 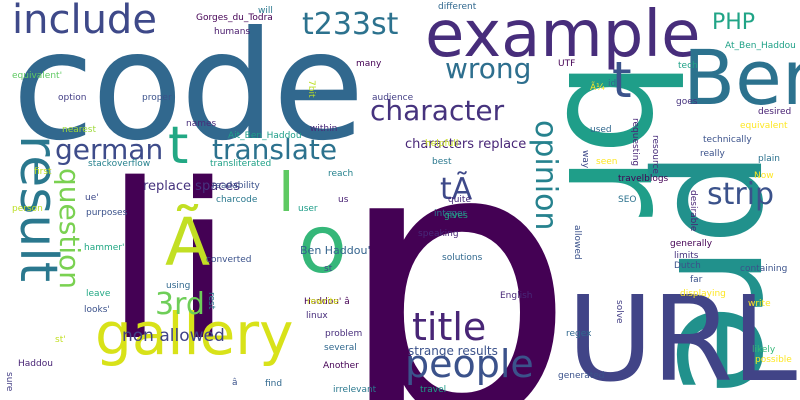 I want to click on cloud-word: At_Ben_Haddou, so click(x=760, y=46).